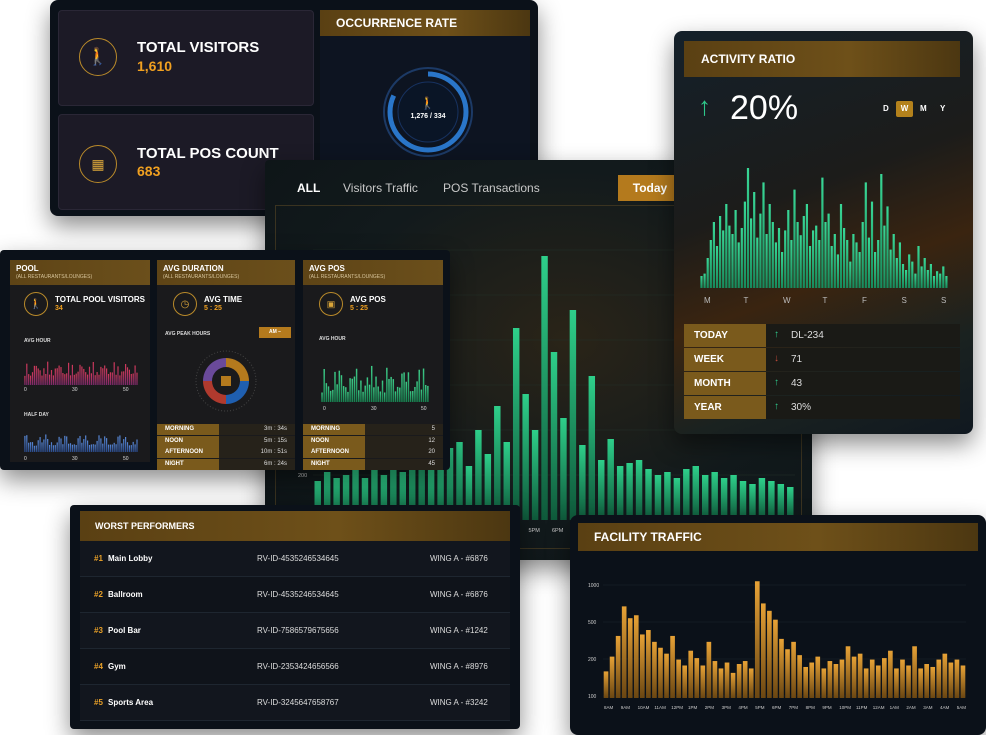  I want to click on occurrence-walk-icon: 🚶, so click(427, 103).